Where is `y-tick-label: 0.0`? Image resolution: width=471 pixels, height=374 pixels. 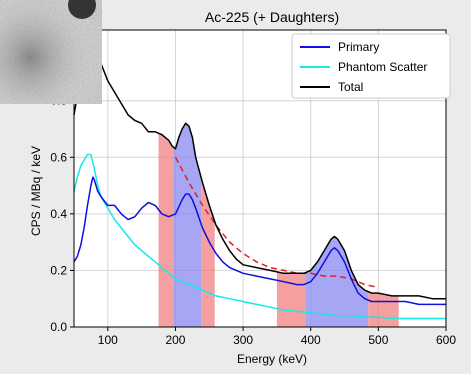
y-tick-label: 0.0 is located at coordinates (58, 327).